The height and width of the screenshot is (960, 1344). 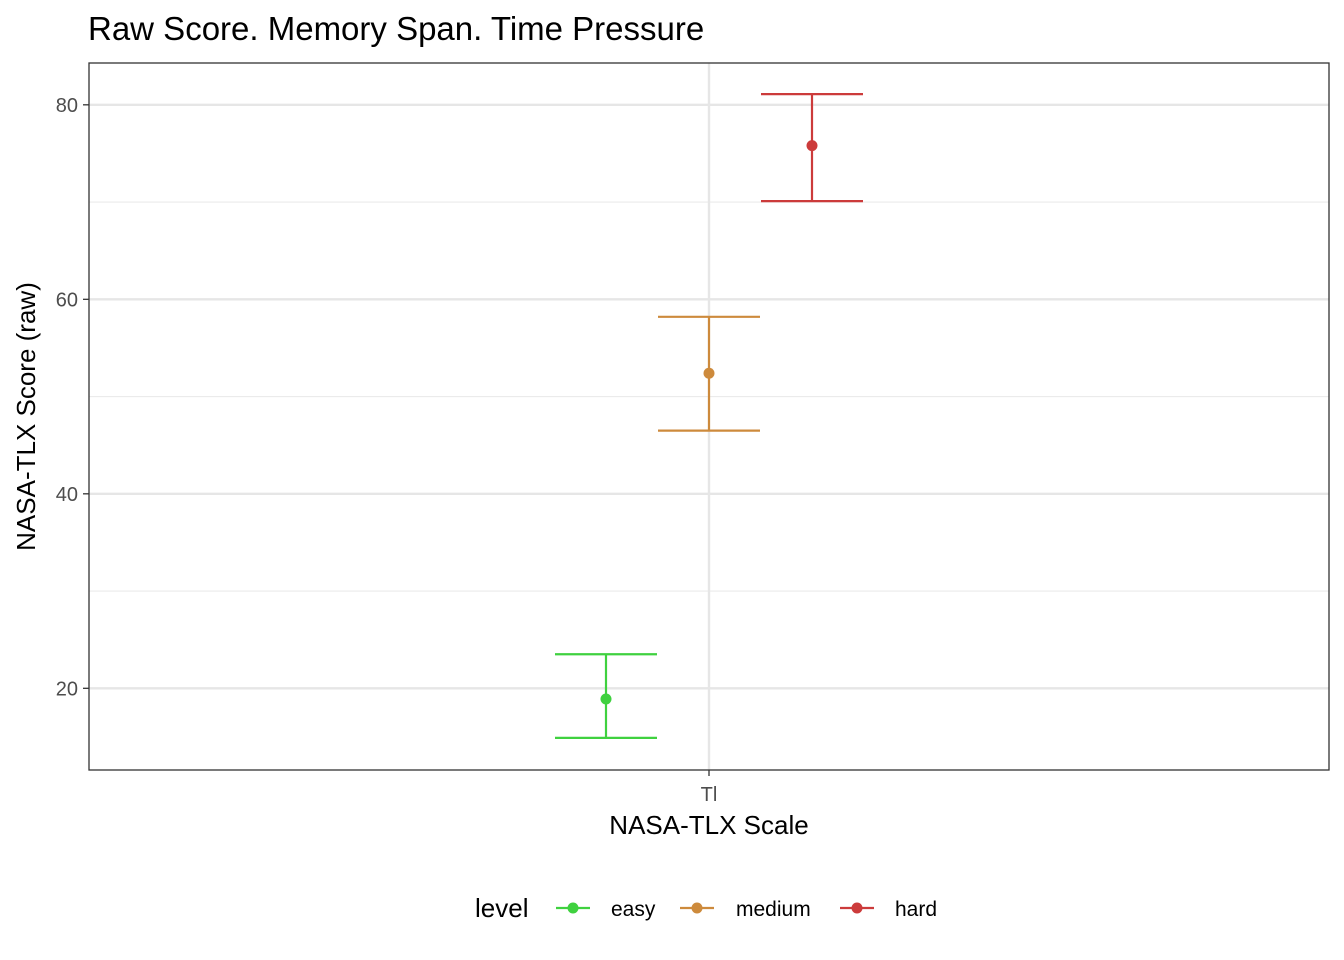 I want to click on error-bar-medium, so click(x=709, y=373).